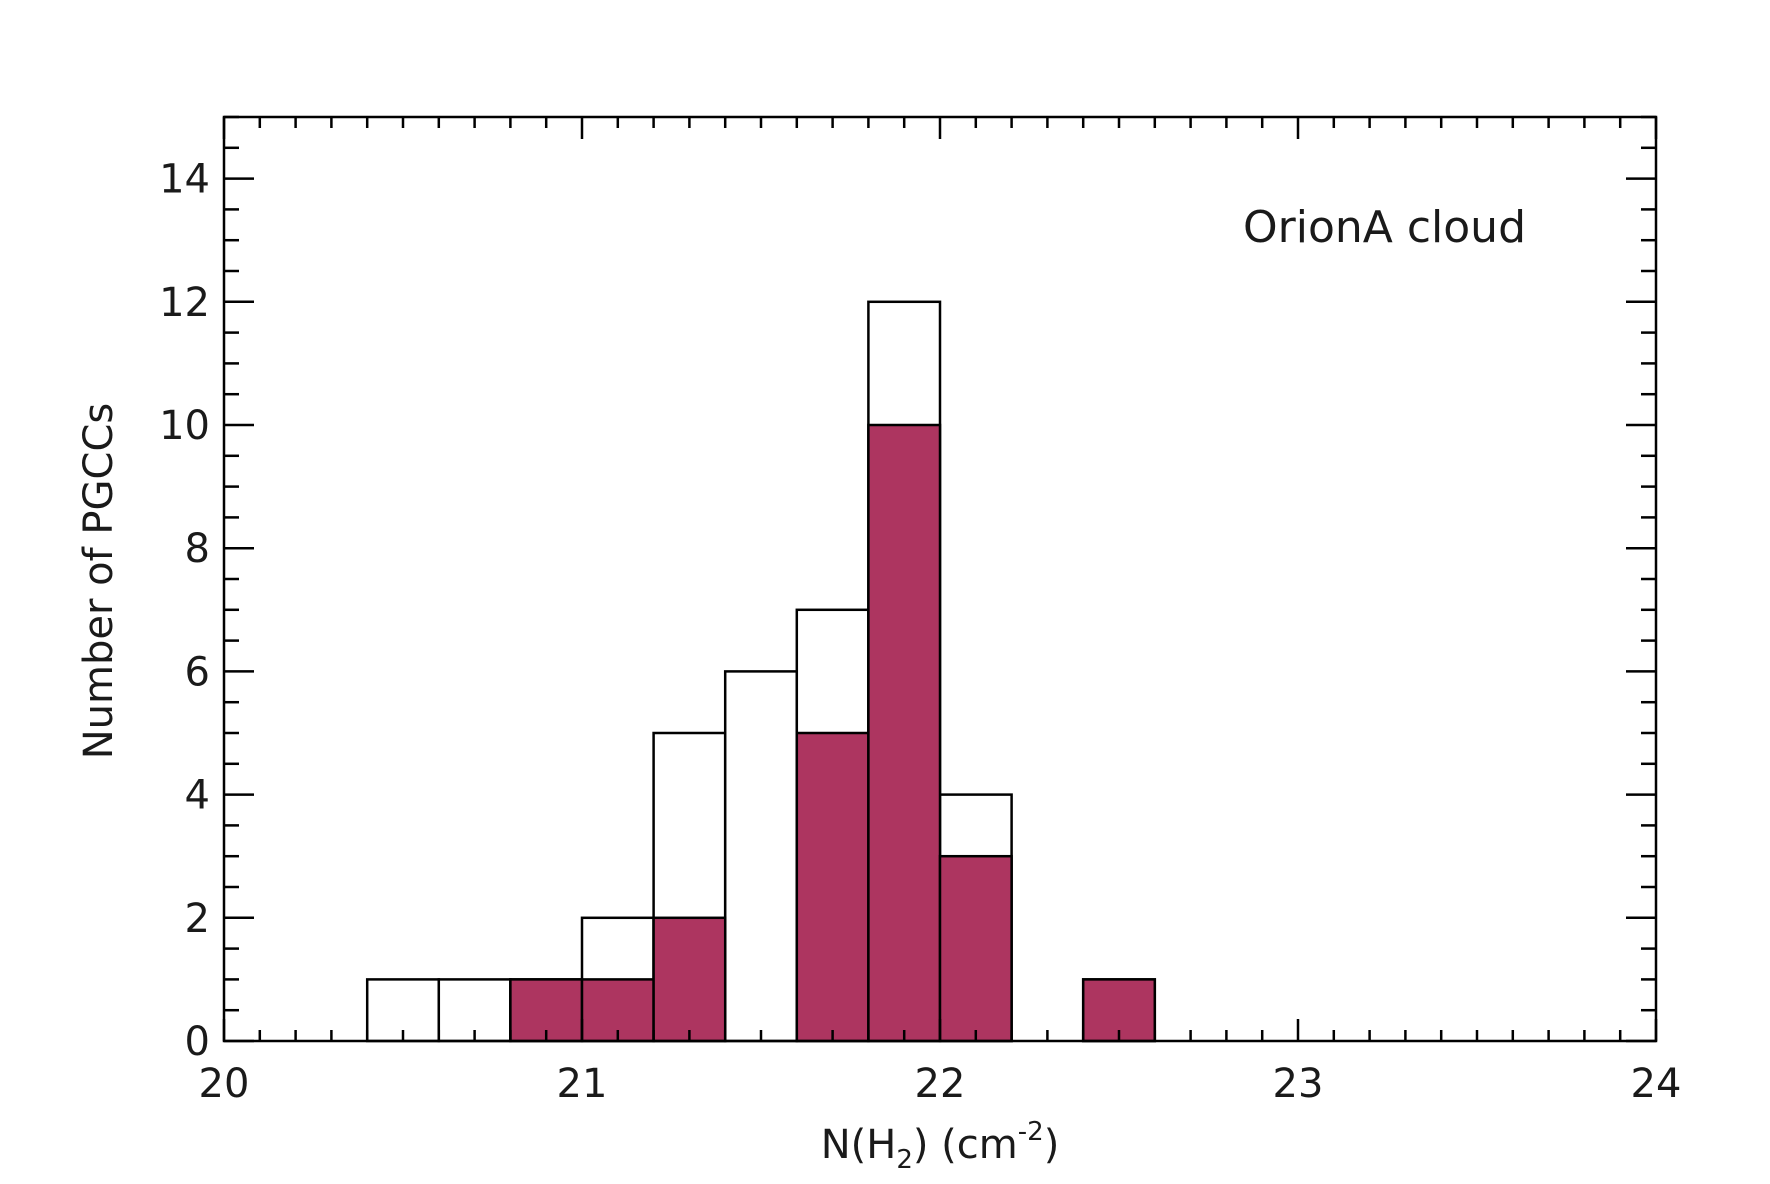  What do you see at coordinates (224, 1084) in the screenshot?
I see `x-tick-label: 20` at bounding box center [224, 1084].